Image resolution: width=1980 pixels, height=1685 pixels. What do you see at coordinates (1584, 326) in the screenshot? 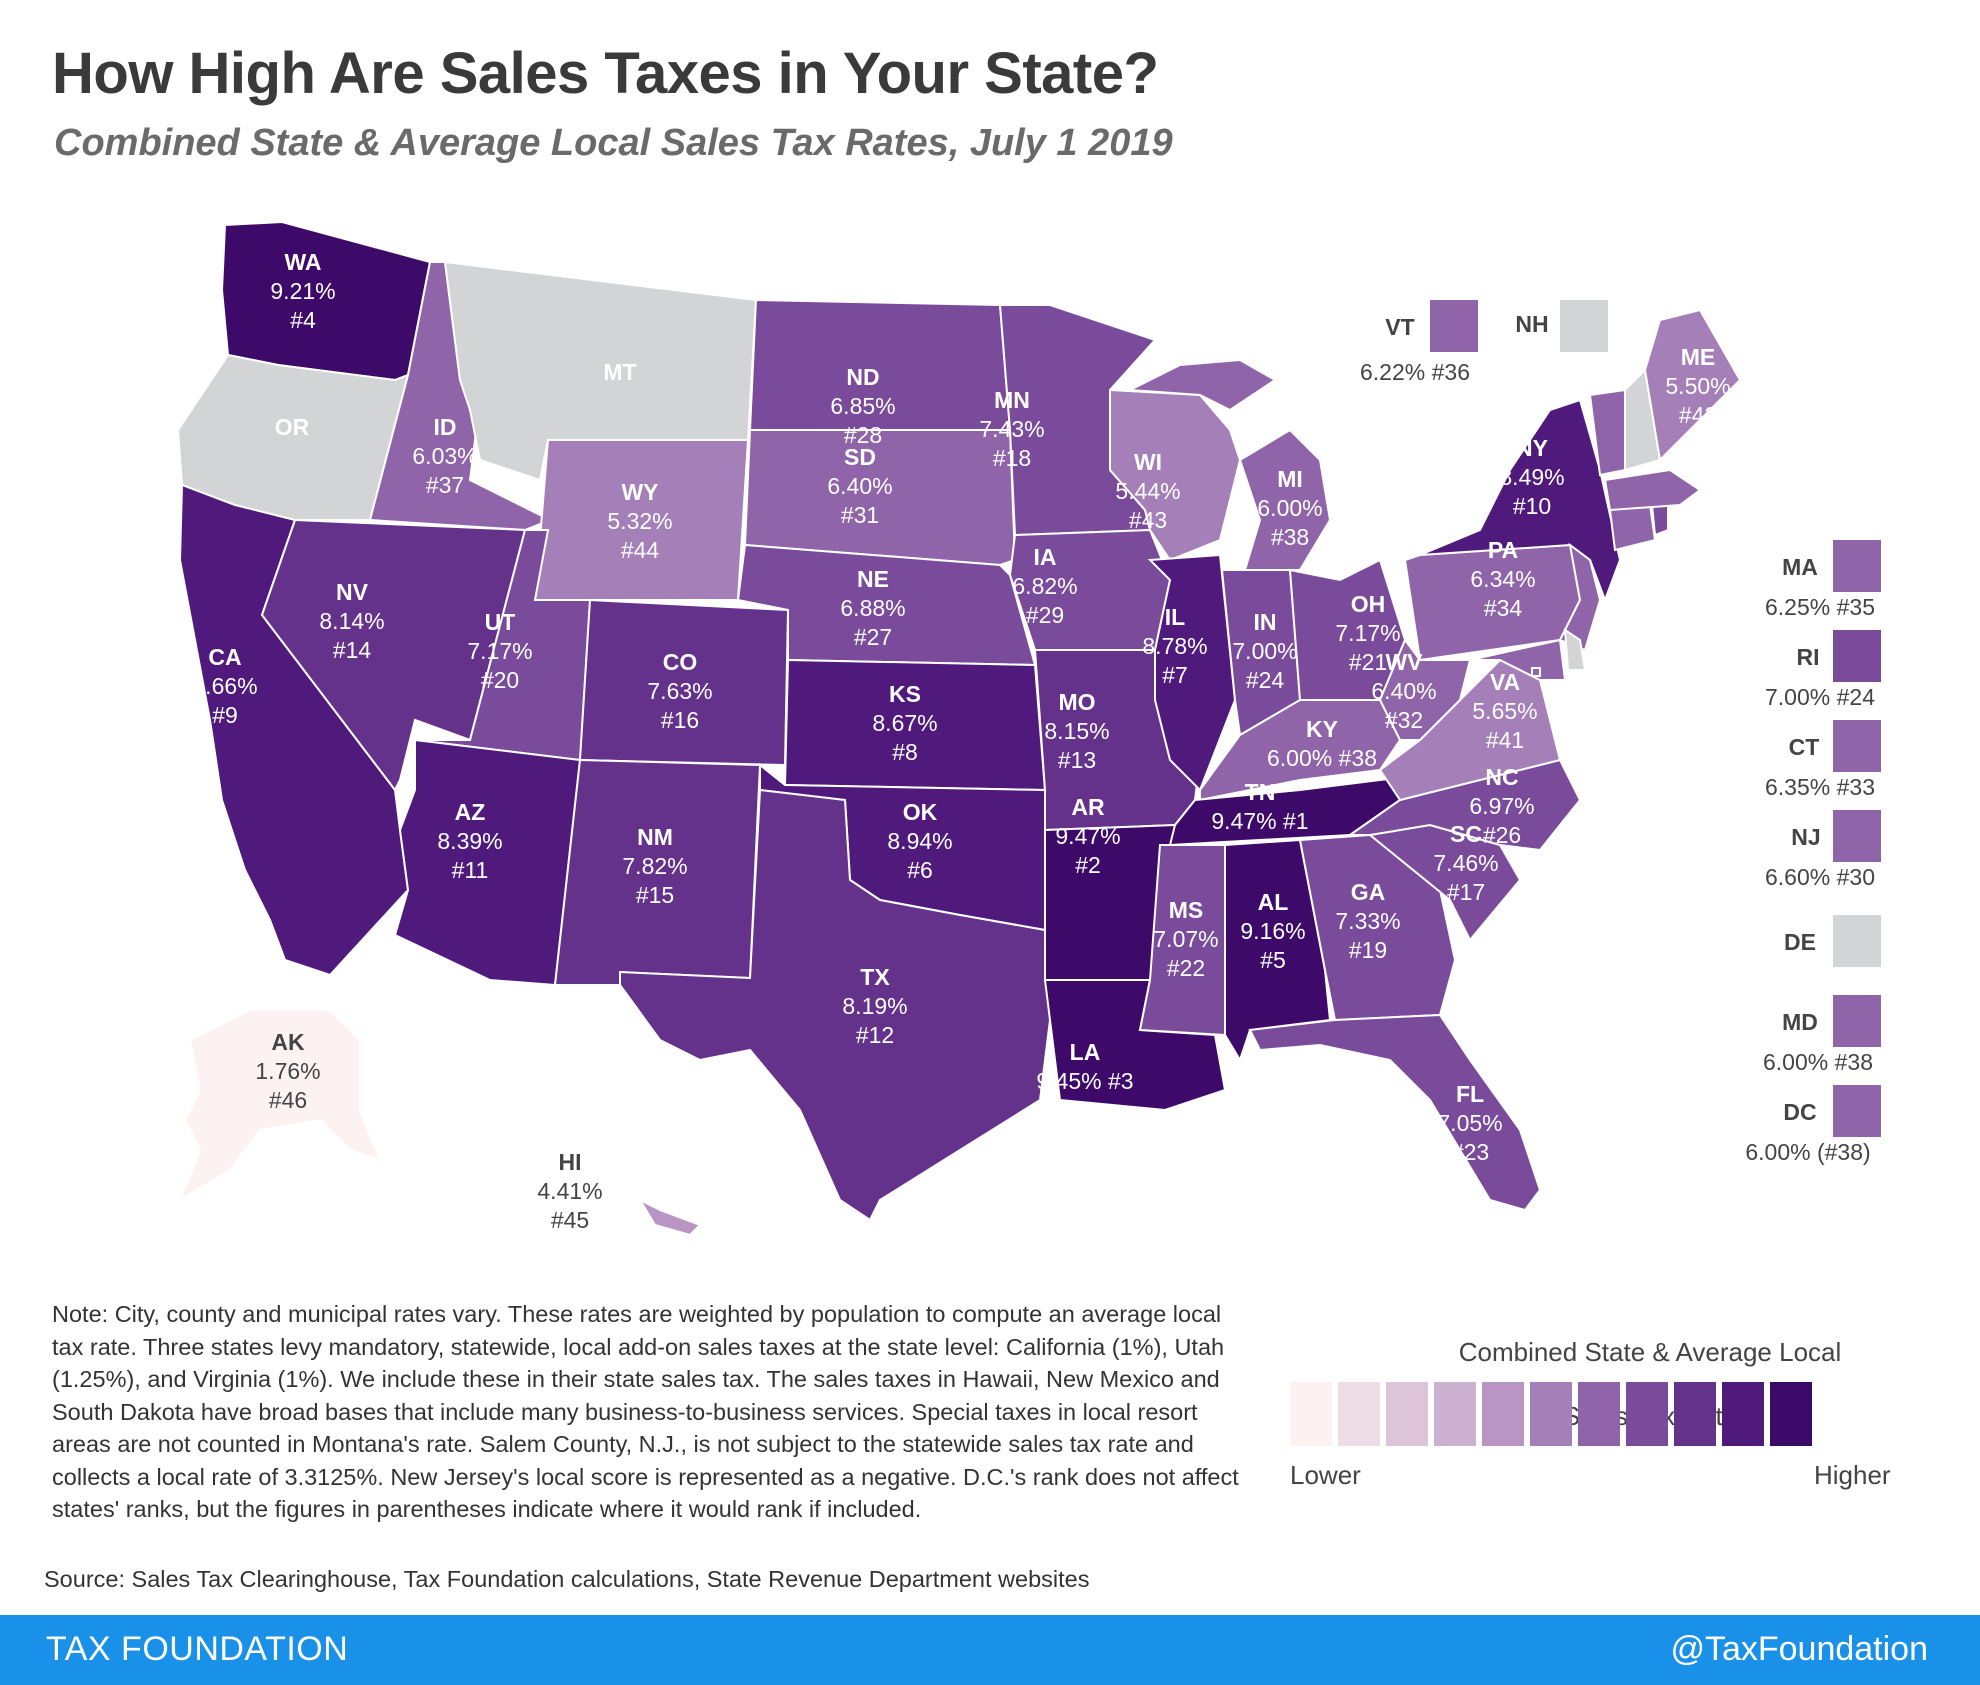
I see `callout-swatch-nh` at bounding box center [1584, 326].